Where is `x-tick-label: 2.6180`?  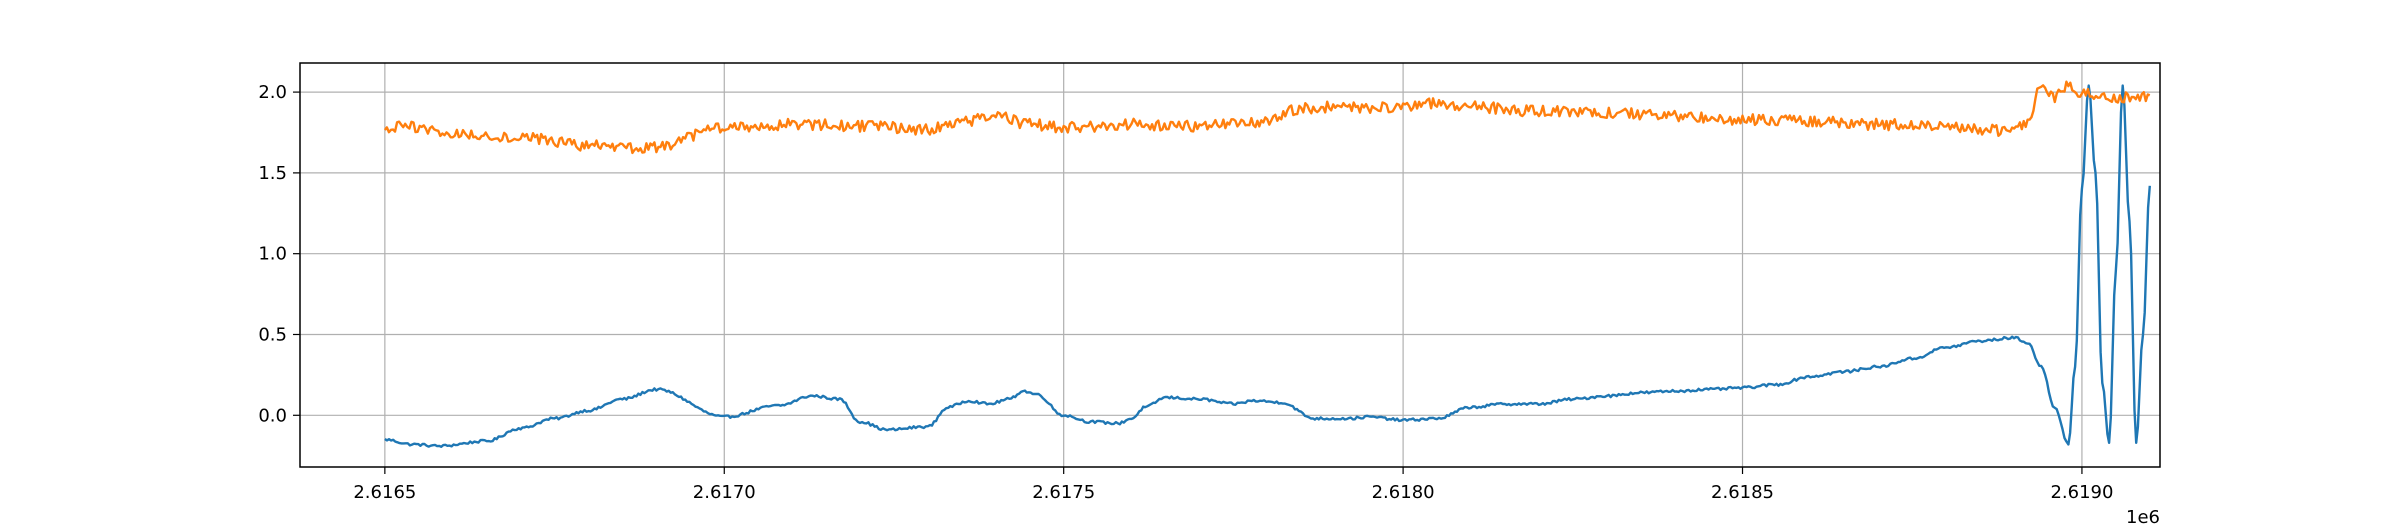
x-tick-label: 2.6180 is located at coordinates (1403, 492).